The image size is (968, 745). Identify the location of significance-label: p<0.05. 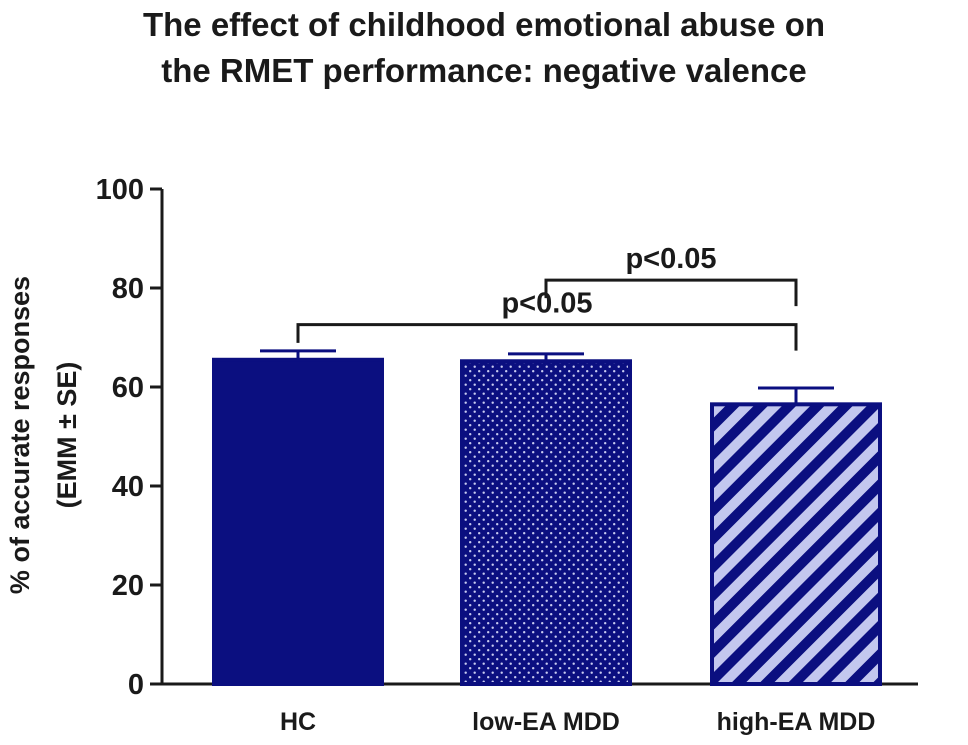
(670, 259).